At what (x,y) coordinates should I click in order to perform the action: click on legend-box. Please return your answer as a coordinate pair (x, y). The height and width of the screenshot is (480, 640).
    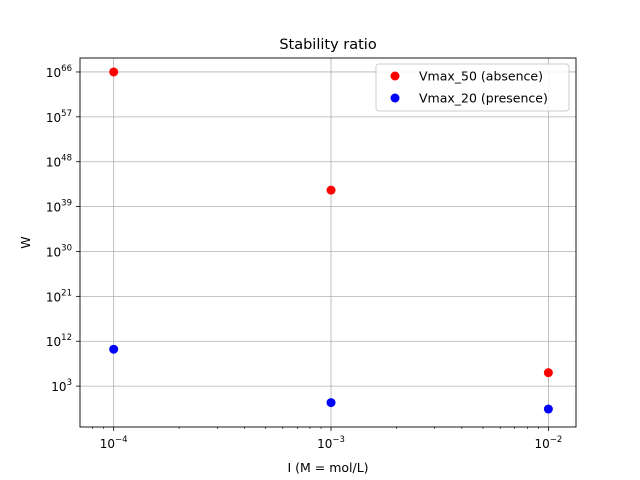
    Looking at the image, I should click on (472, 87).